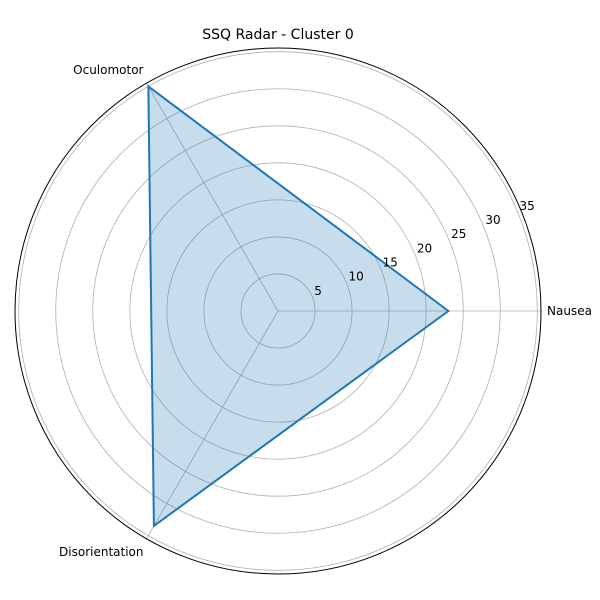 Image resolution: width=600 pixels, height=600 pixels. Describe the element at coordinates (101, 552) in the screenshot. I see `category-label-disorientation: Disorientation` at that location.